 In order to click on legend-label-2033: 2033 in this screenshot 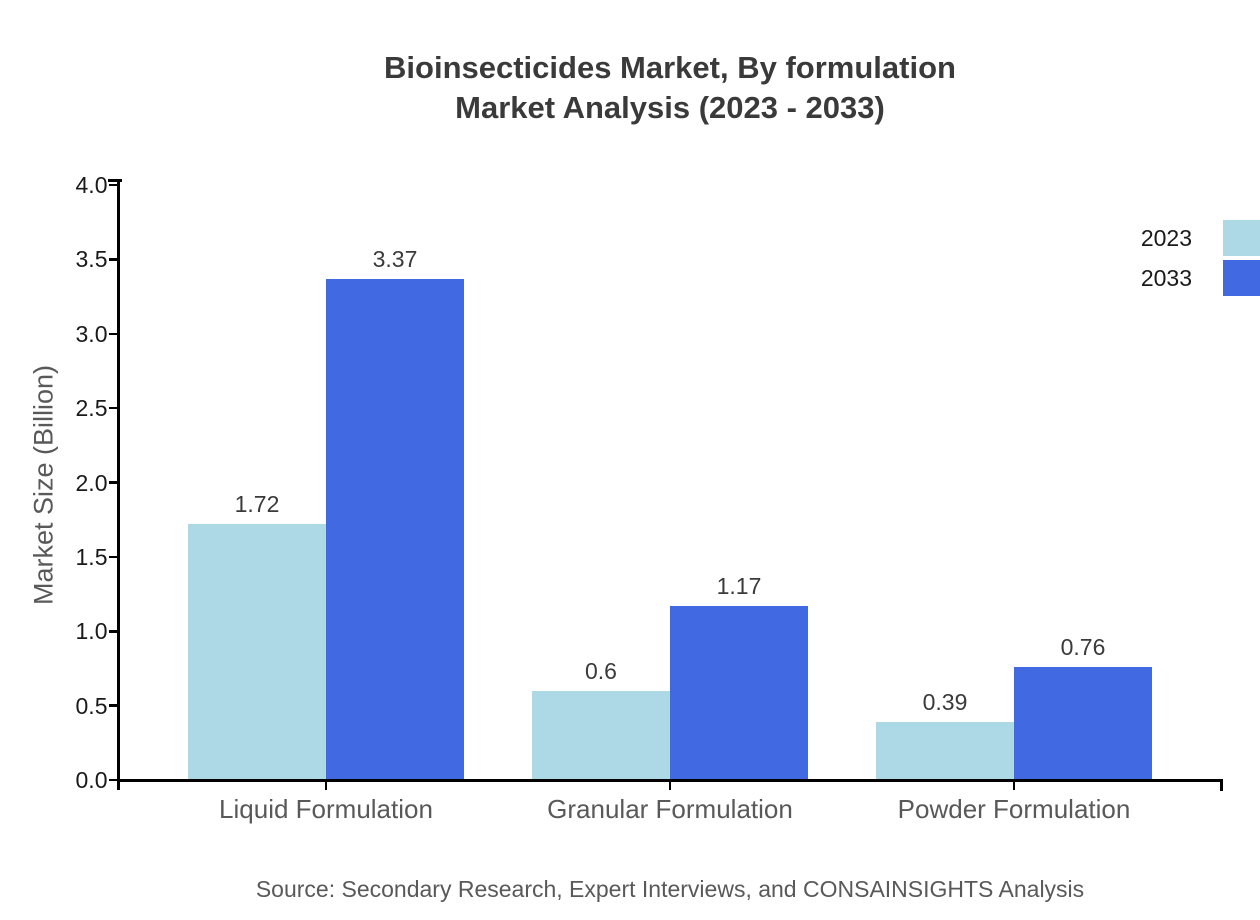, I will do `click(1166, 278)`.